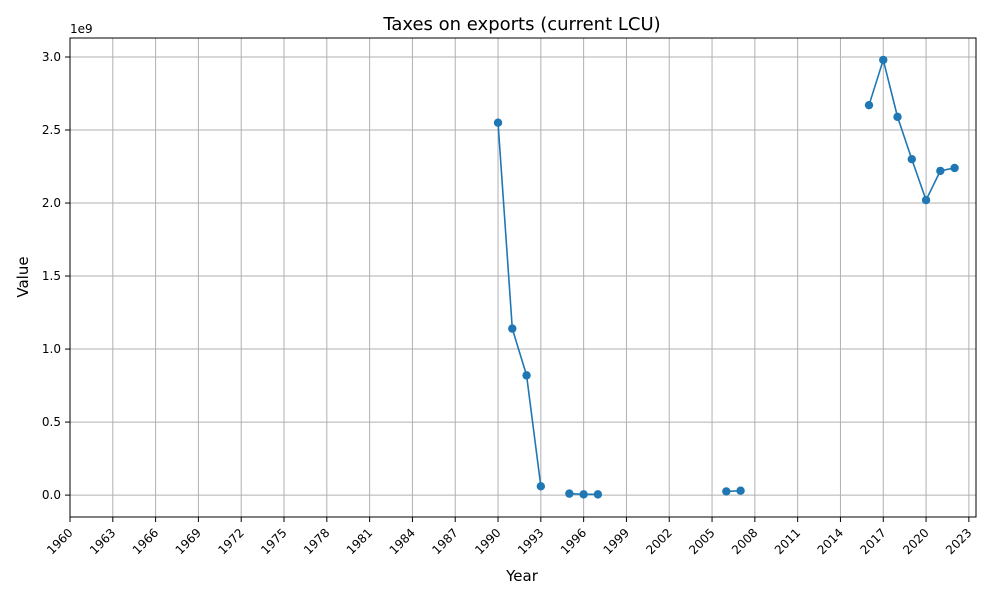  I want to click on x-tick-label: 1963, so click(102, 541).